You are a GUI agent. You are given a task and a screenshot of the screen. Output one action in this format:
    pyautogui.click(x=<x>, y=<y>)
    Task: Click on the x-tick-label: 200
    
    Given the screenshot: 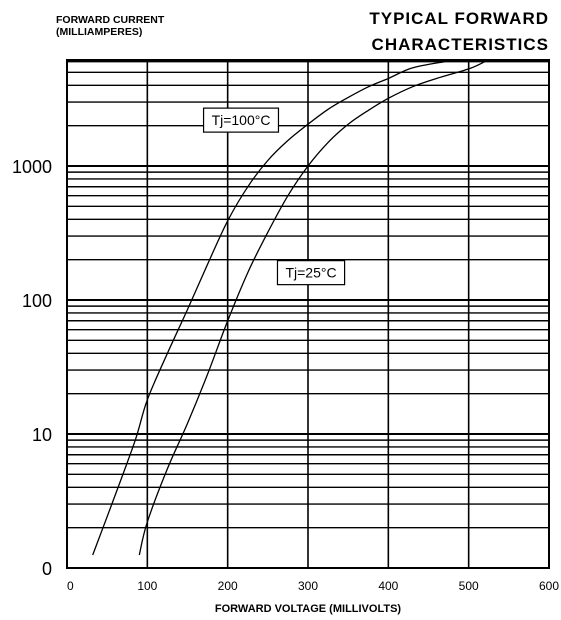 What is the action you would take?
    pyautogui.click(x=228, y=586)
    